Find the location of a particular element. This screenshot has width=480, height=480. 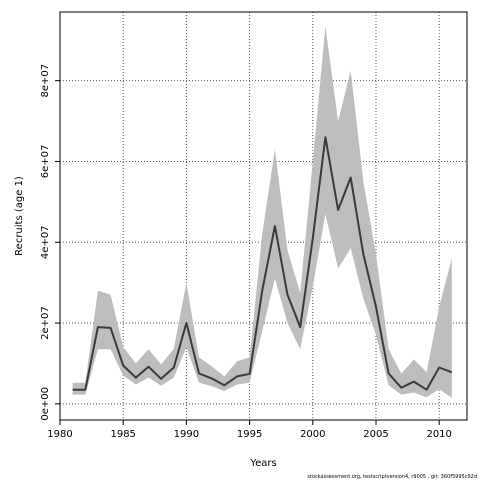

y-tick-label: 4e+07 is located at coordinates (45, 242).